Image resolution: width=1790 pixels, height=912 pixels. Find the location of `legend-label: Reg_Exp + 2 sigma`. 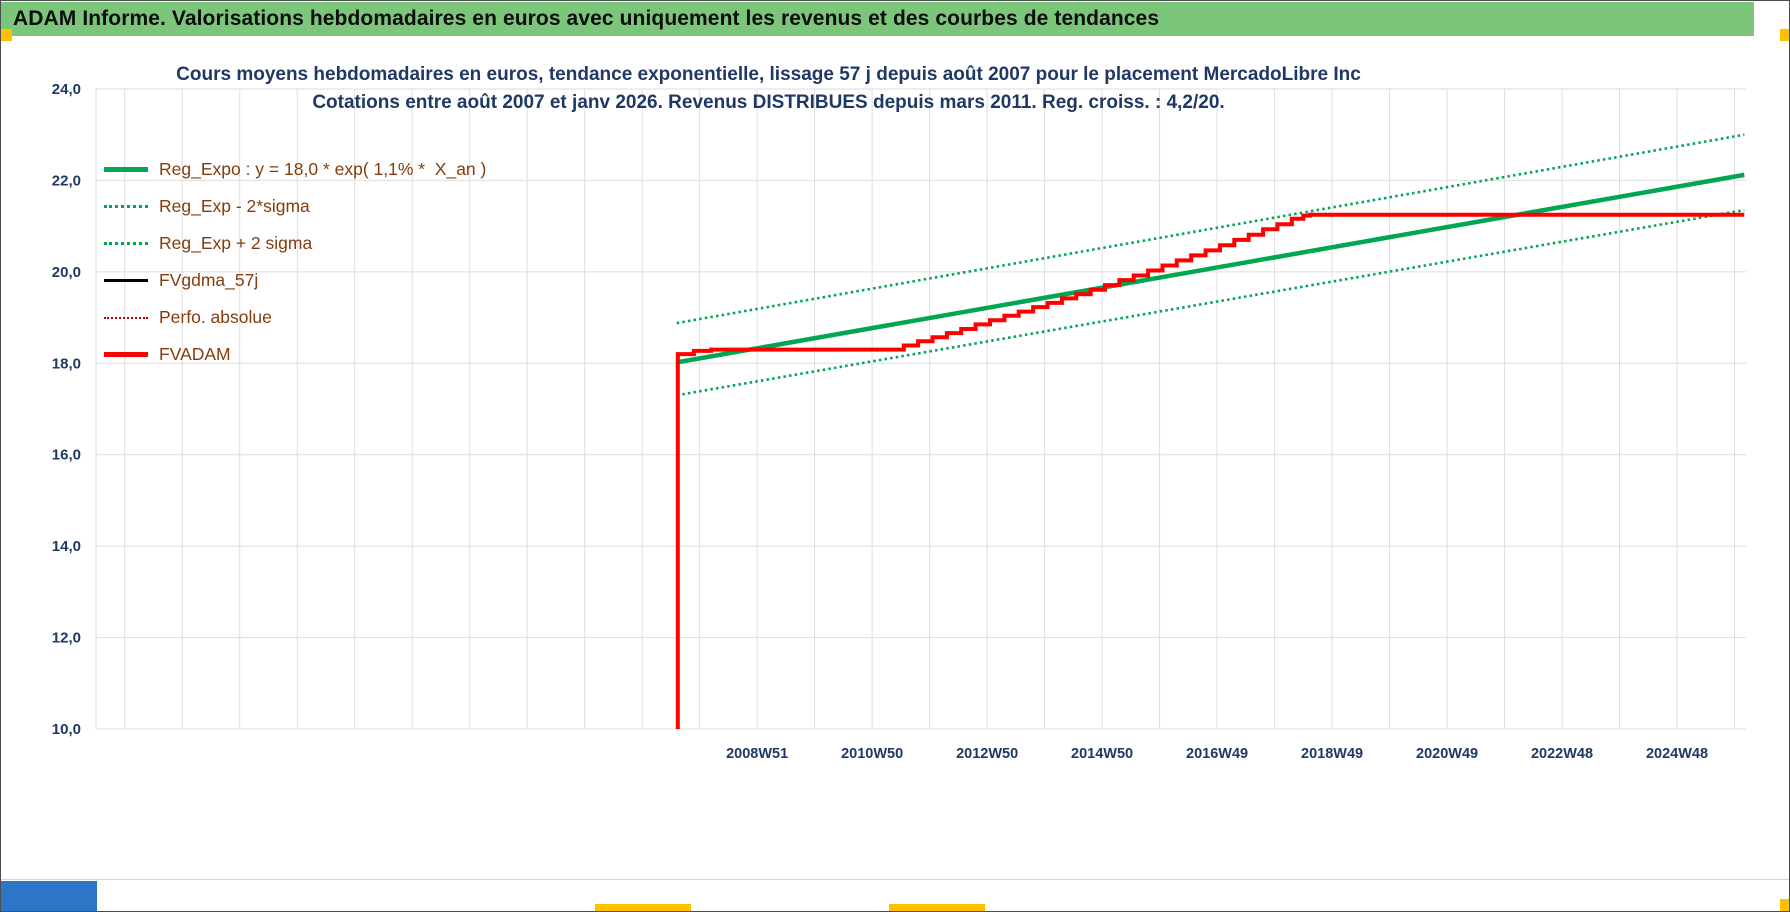

legend-label: Reg_Exp + 2 sigma is located at coordinates (236, 243).